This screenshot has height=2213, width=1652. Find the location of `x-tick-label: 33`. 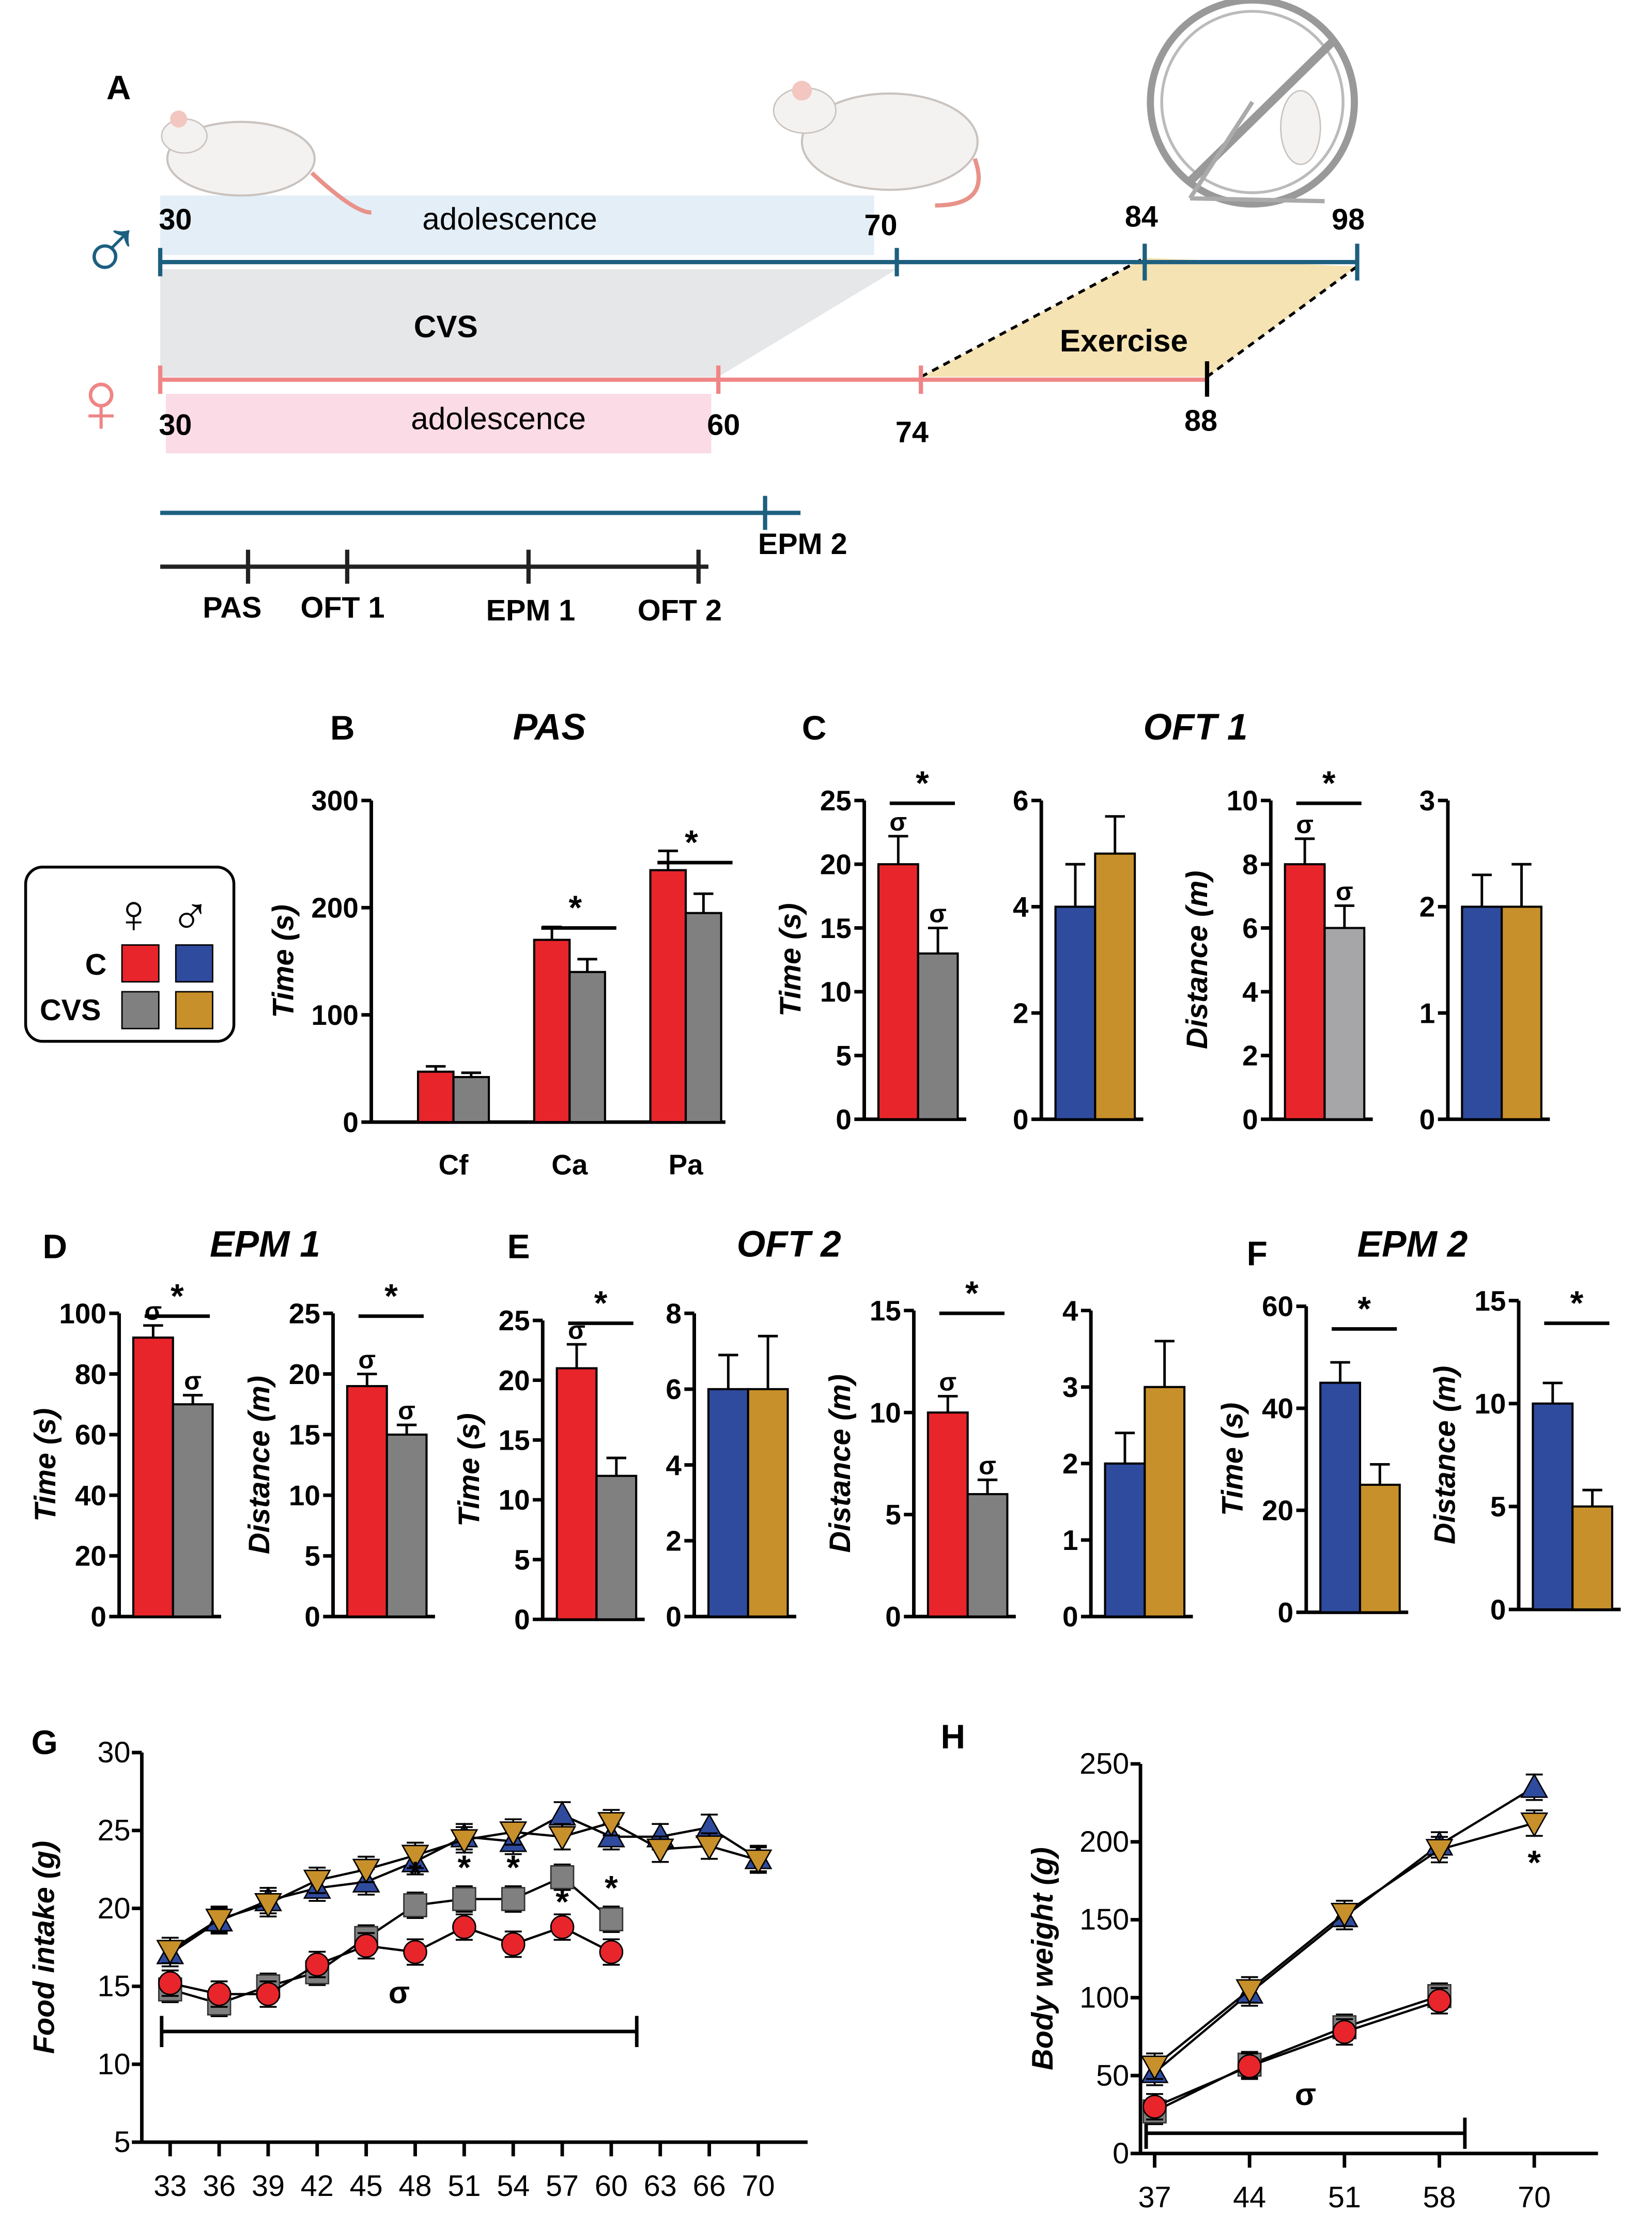

x-tick-label: 33 is located at coordinates (170, 2186).